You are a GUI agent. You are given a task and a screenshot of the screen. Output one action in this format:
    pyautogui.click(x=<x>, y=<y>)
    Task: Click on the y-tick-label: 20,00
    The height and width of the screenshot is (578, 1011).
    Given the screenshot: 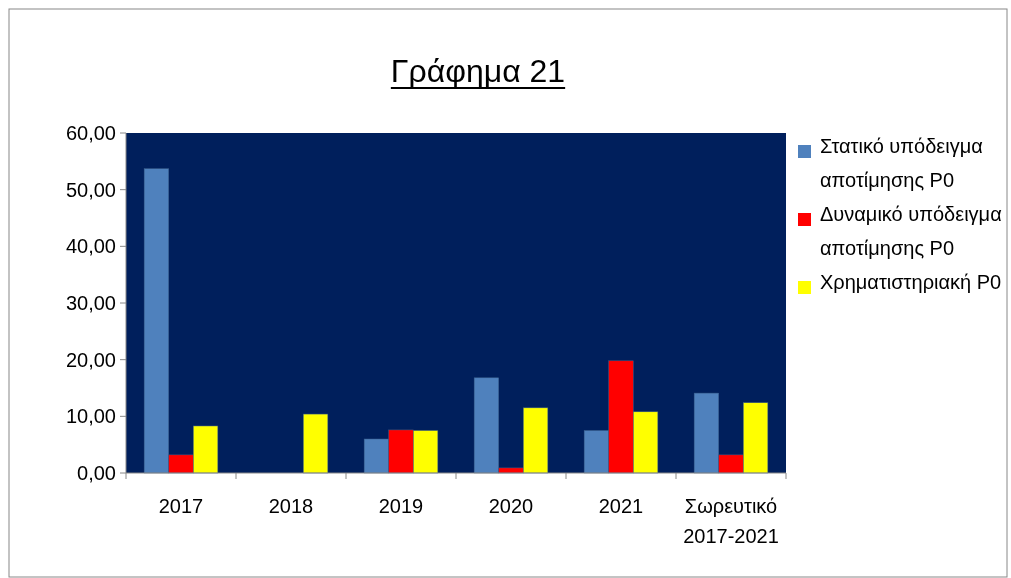 What is the action you would take?
    pyautogui.click(x=90, y=359)
    